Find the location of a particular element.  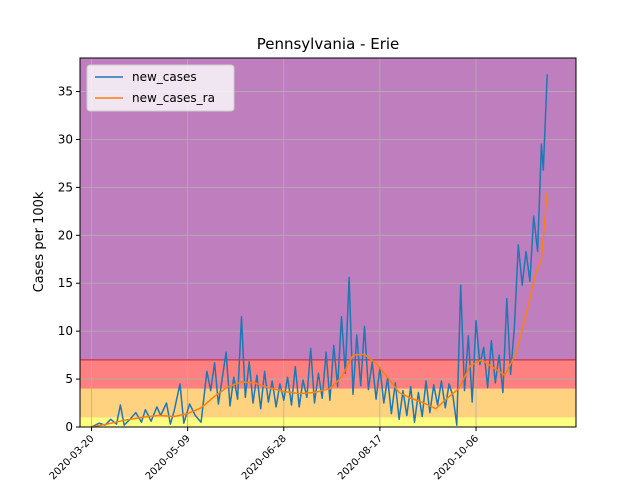

x-tick-label: 2020-03-20 is located at coordinates (72, 456).